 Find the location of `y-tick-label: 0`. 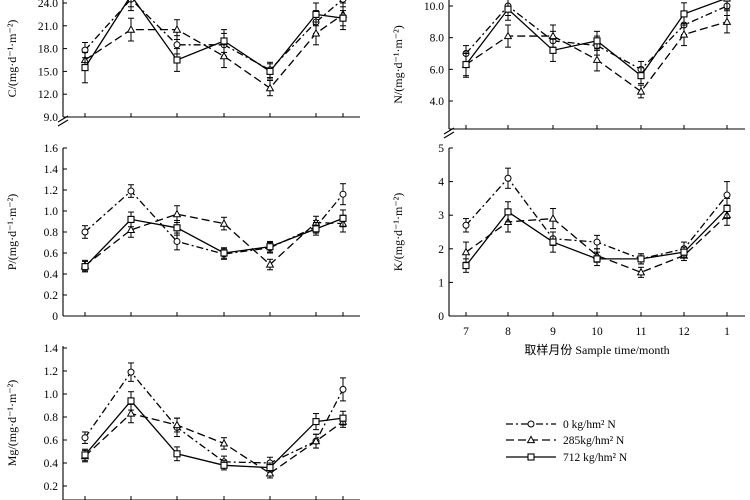

y-tick-label: 0 is located at coordinates (441, 317).